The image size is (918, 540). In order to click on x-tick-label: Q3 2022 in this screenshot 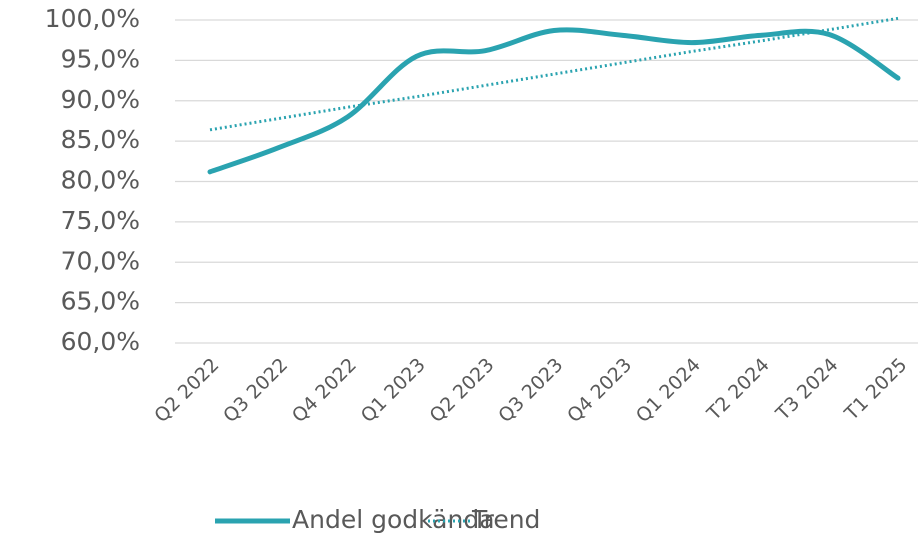, I will do `click(255, 390)`.